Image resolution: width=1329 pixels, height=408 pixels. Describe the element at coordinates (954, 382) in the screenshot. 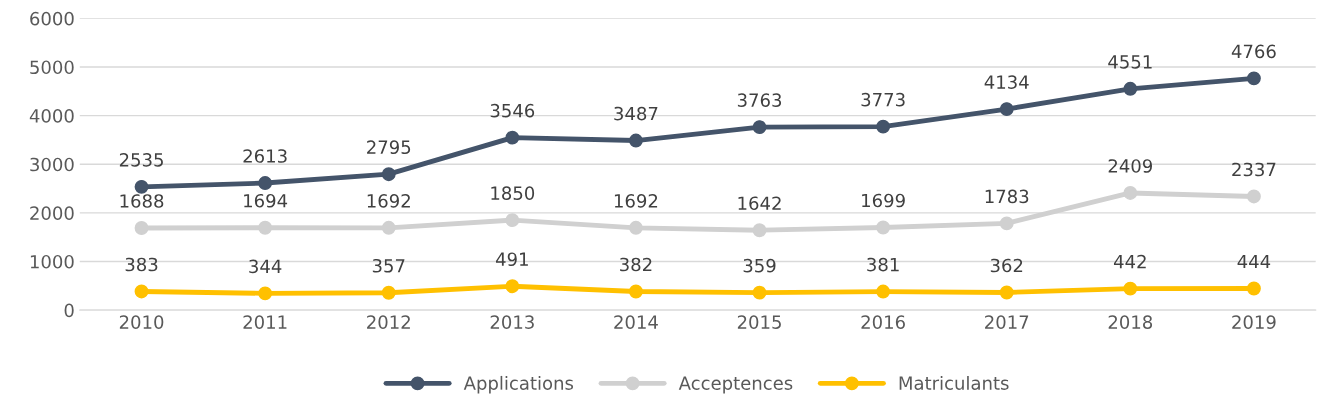

I see `legend-label: Matriculants` at that location.